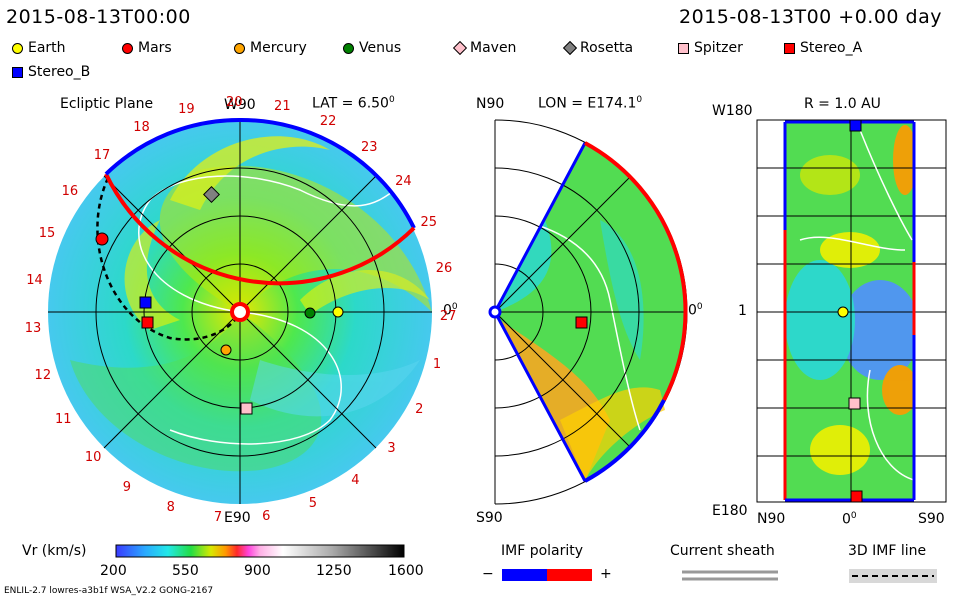 This screenshot has width=960, height=600. What do you see at coordinates (147, 322) in the screenshot?
I see `stereo-a-marker` at bounding box center [147, 322].